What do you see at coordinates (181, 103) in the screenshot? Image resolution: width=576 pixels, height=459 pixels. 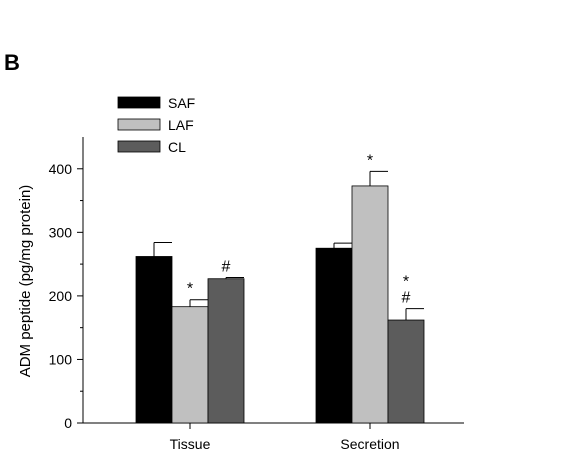 I see `legend-label-saf: SAF` at bounding box center [181, 103].